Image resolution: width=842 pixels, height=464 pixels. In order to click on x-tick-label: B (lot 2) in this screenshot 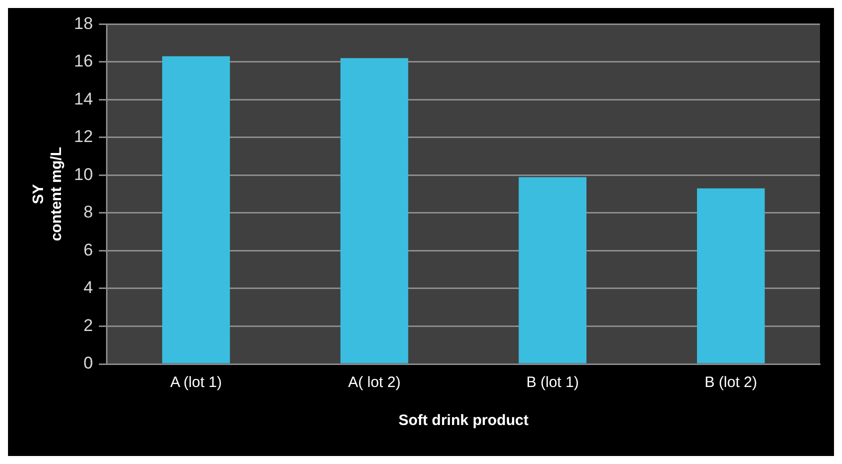, I will do `click(731, 383)`.